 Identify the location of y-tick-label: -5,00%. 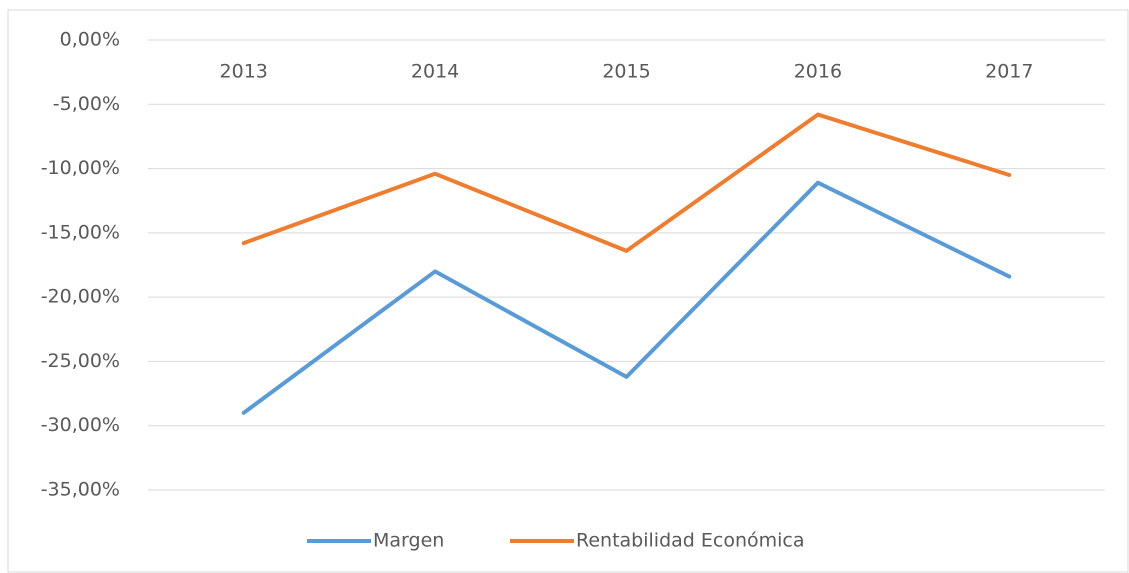
(86, 104).